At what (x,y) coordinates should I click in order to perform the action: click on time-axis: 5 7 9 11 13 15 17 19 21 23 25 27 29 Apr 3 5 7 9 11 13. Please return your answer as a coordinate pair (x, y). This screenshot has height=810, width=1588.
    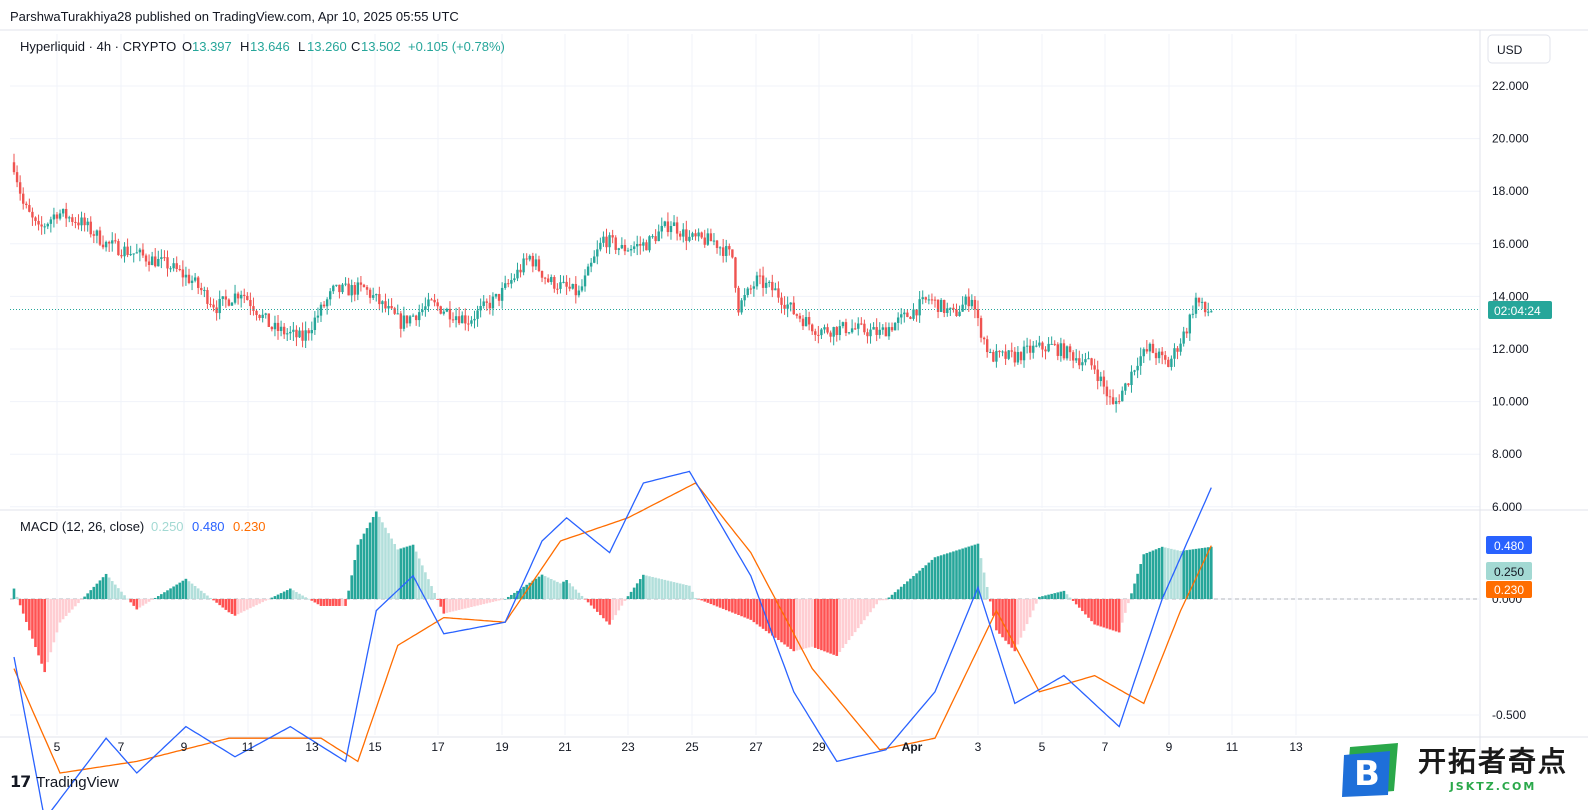
    Looking at the image, I should click on (678, 747).